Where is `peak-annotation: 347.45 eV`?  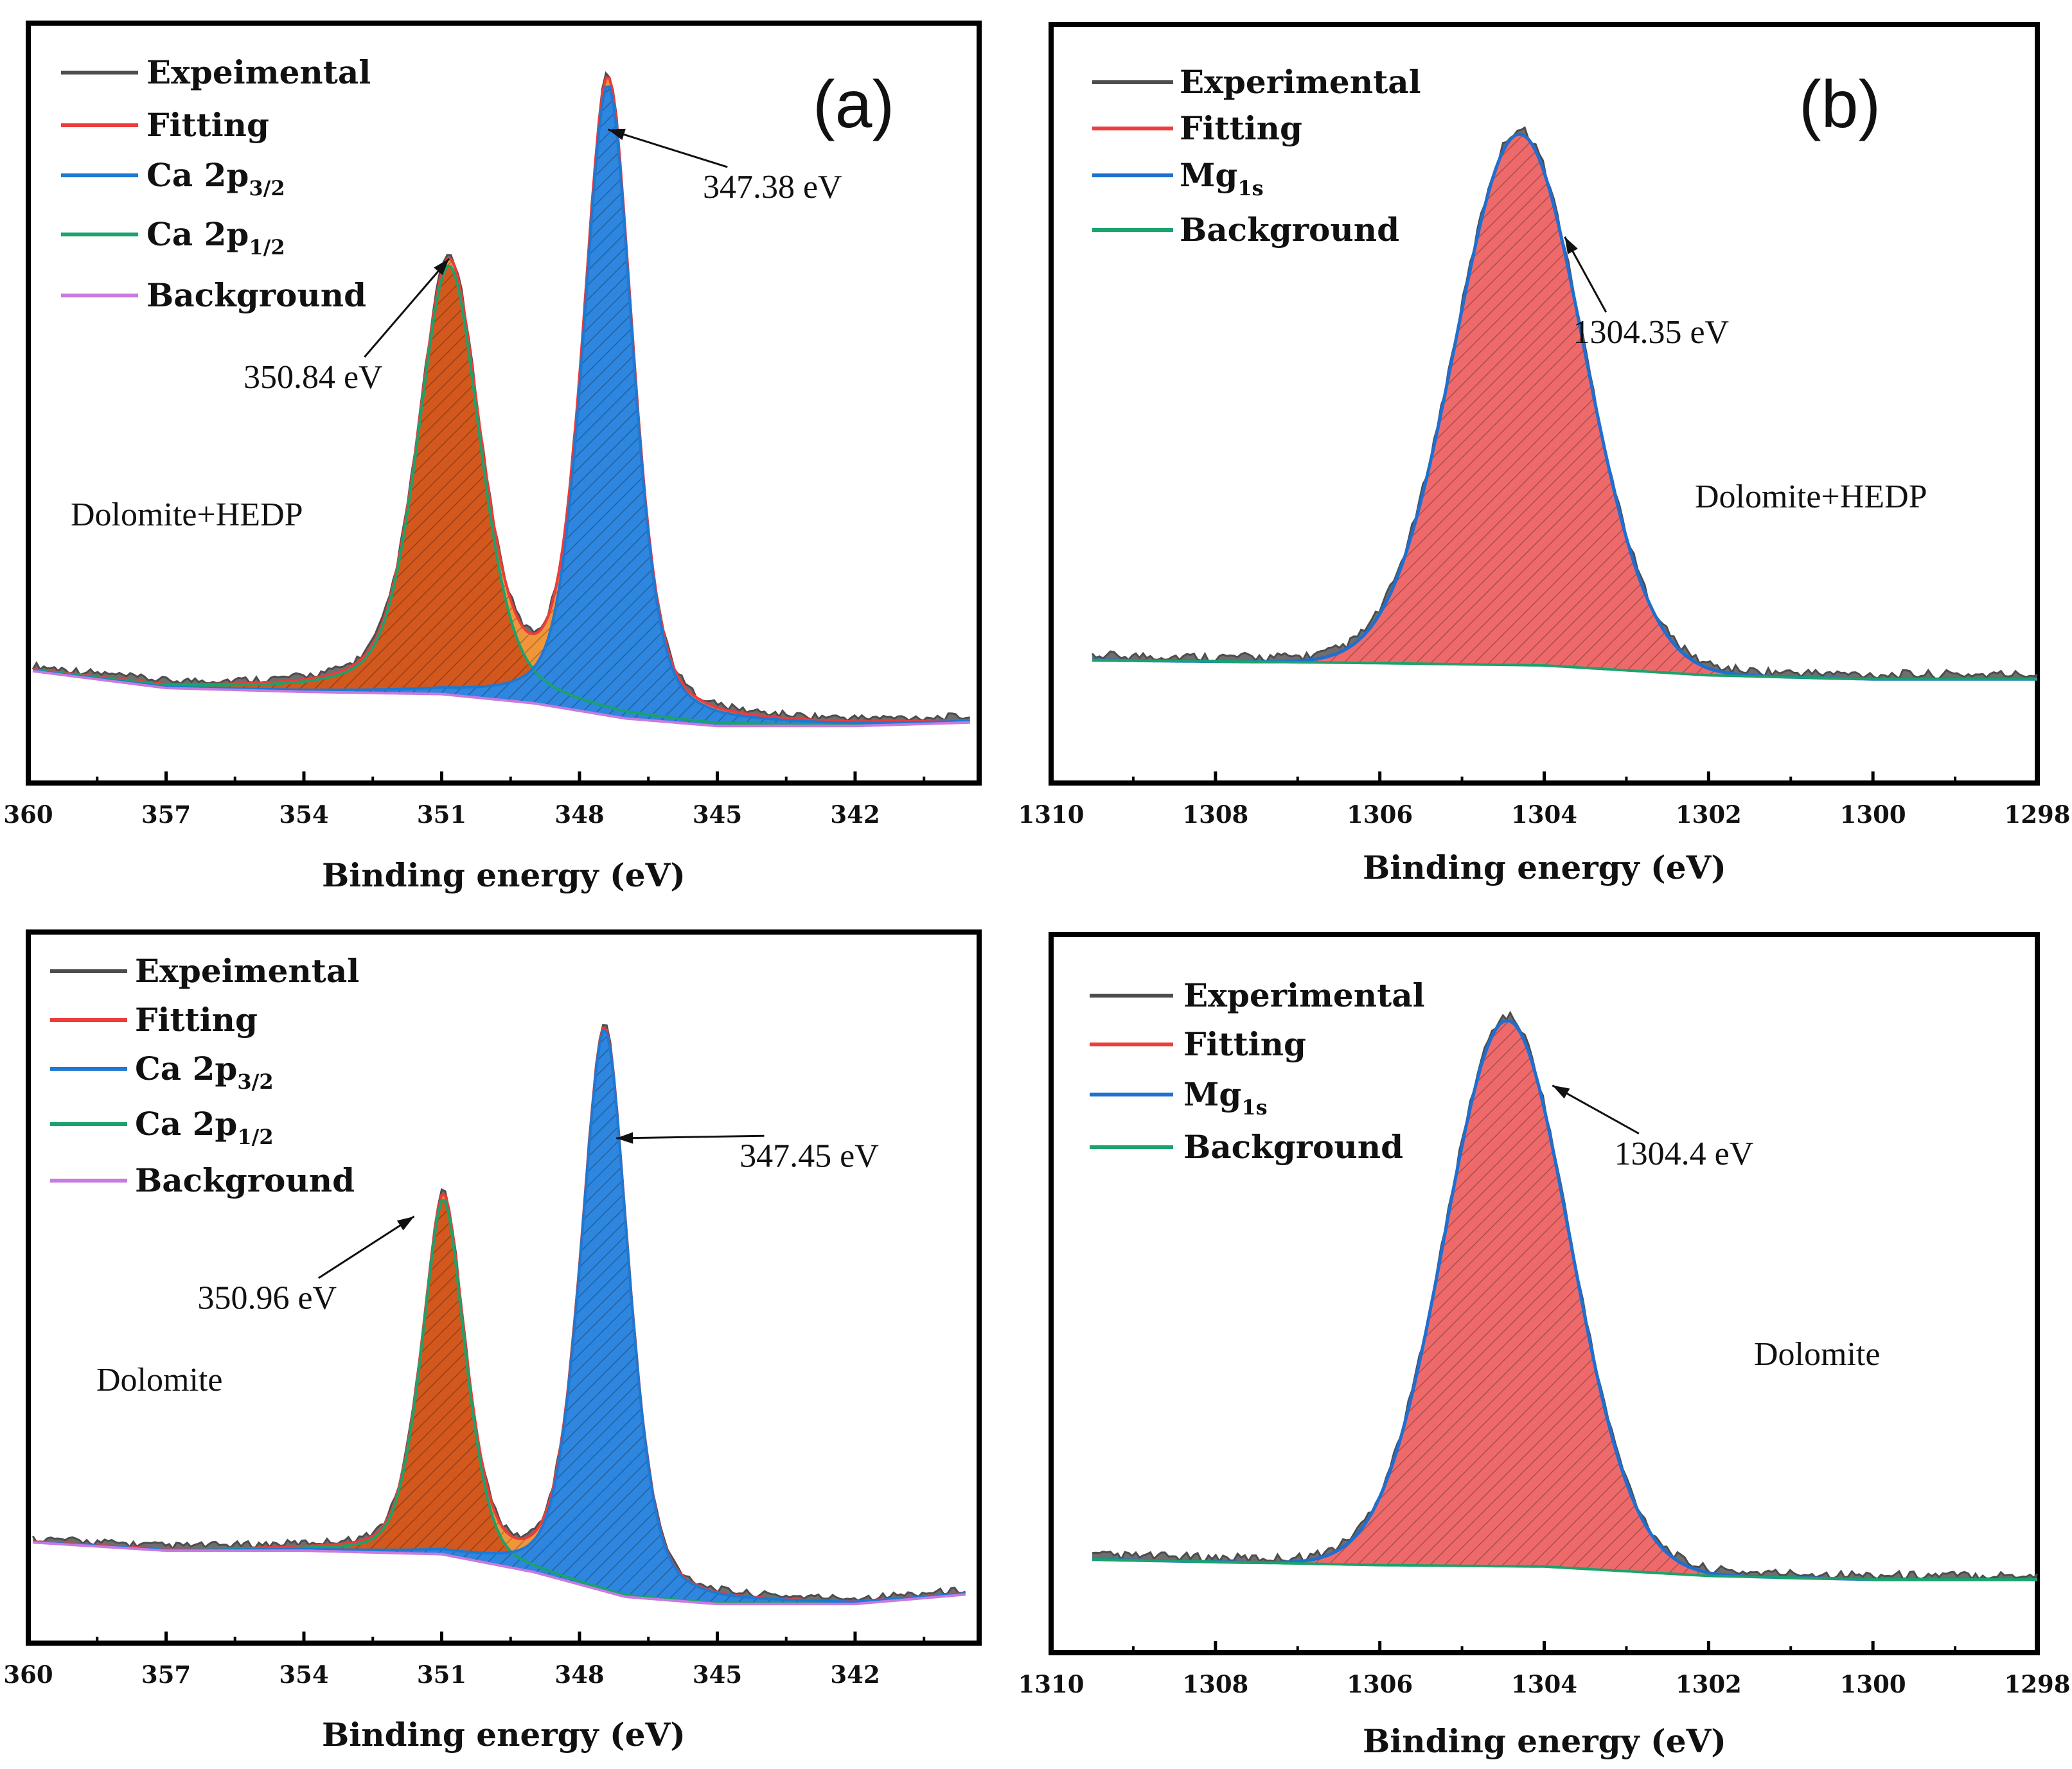 peak-annotation: 347.45 eV is located at coordinates (809, 1156).